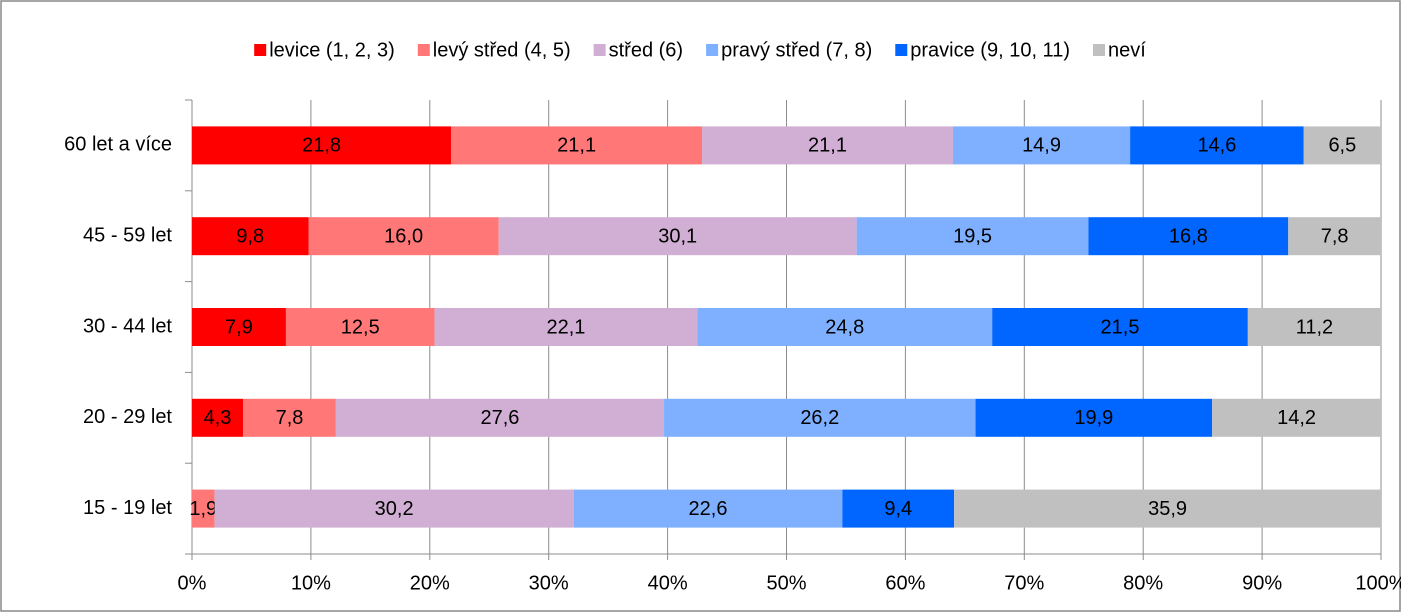 This screenshot has height=612, width=1401. What do you see at coordinates (430, 583) in the screenshot?
I see `x-tick-label: 20%` at bounding box center [430, 583].